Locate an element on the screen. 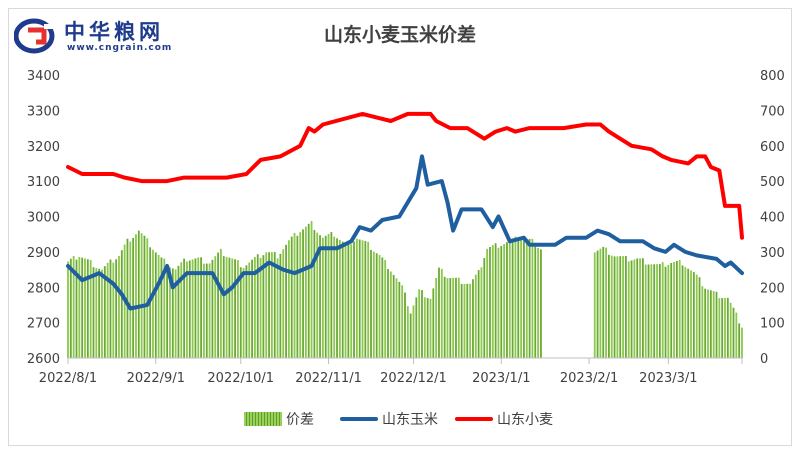 This screenshot has height=452, width=800. legend-swatch-bar is located at coordinates (263, 419).